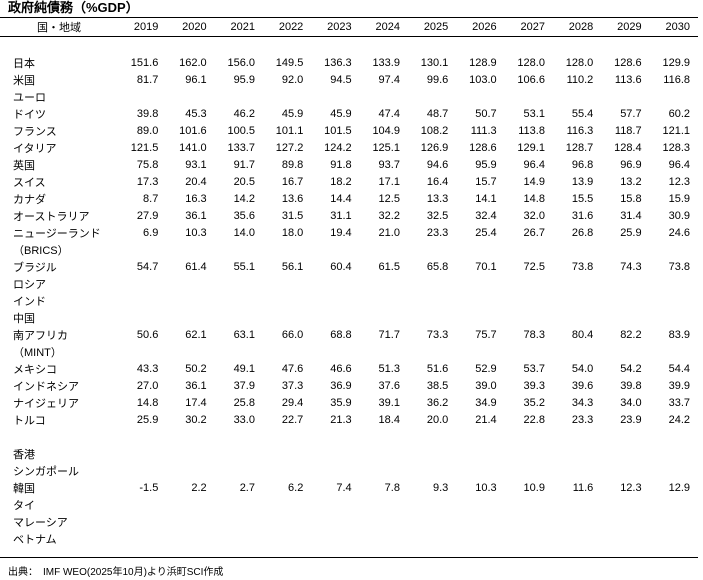 This screenshot has width=703, height=580. Describe the element at coordinates (244, 181) in the screenshot. I see `cell-value: 20.5` at that location.